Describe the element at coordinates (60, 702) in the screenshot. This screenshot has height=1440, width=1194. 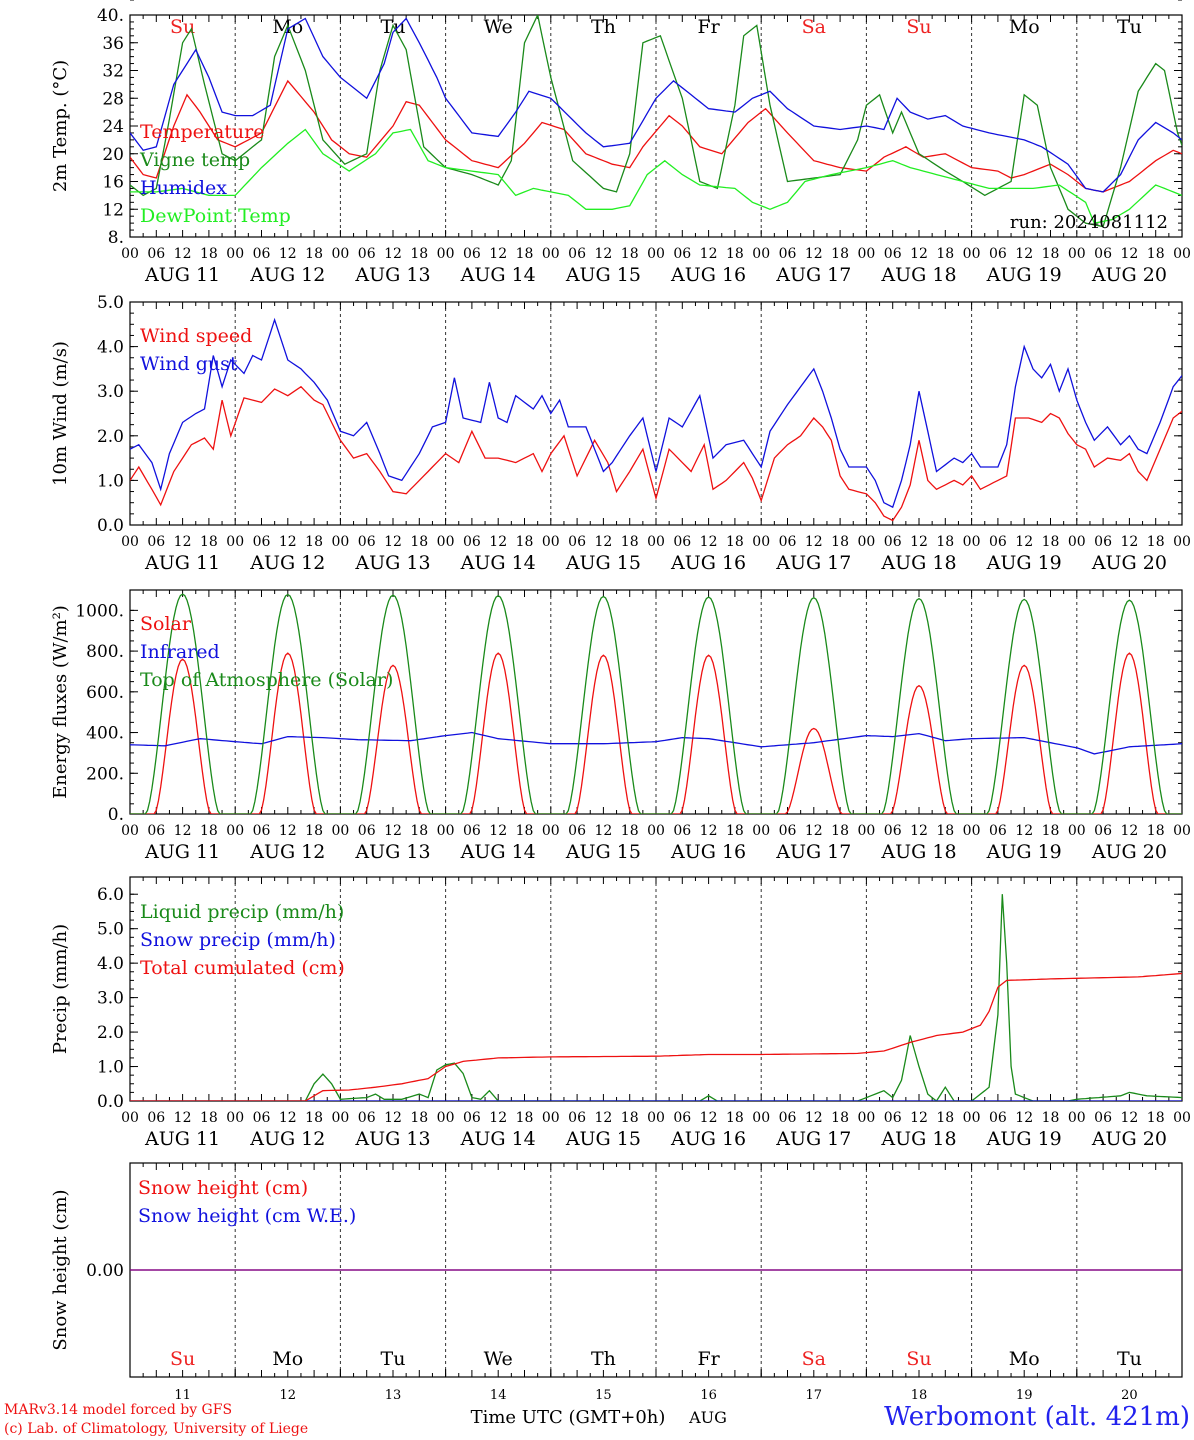
I see `y-axis-title: Energy fluxes (W/m²)` at that location.